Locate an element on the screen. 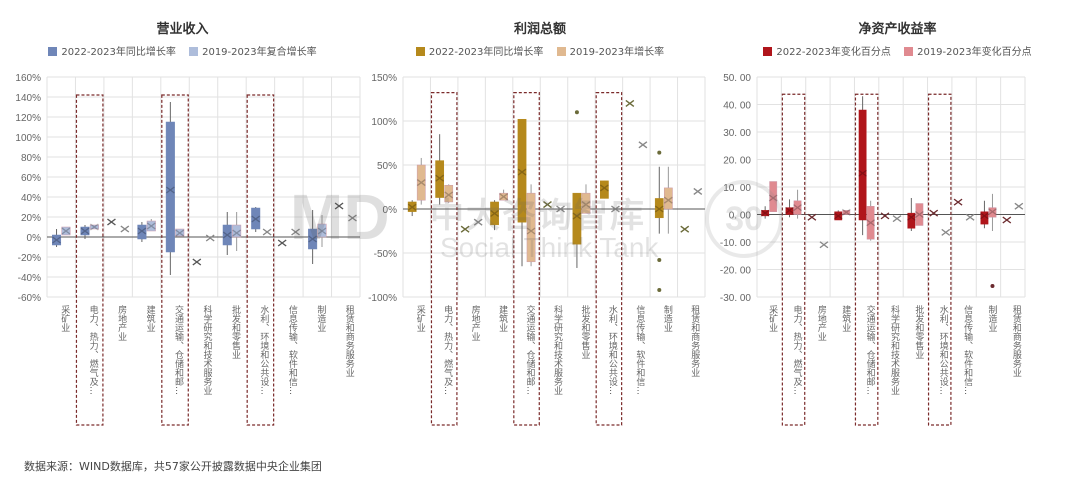 The height and width of the screenshot is (481, 1080). x-category-label: 房地产业 is located at coordinates (121, 322).